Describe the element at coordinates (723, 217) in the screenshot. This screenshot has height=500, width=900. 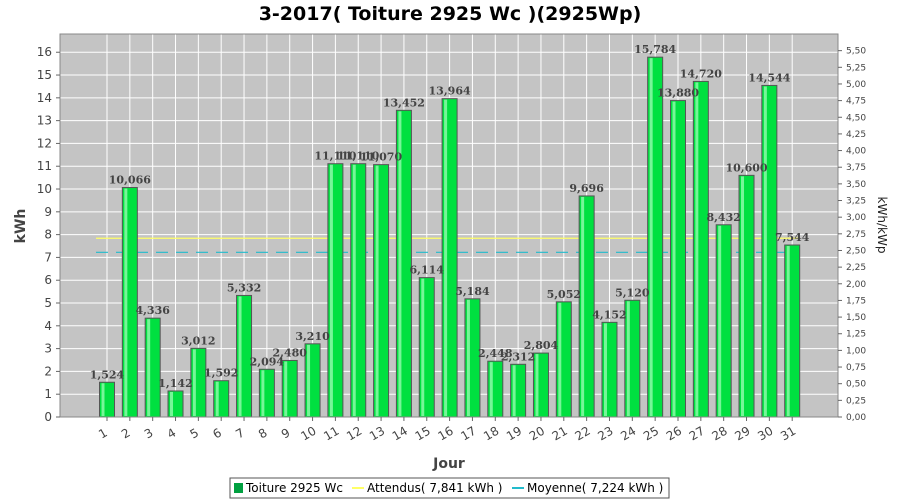
I see `bar-value-label: 8,432` at that location.